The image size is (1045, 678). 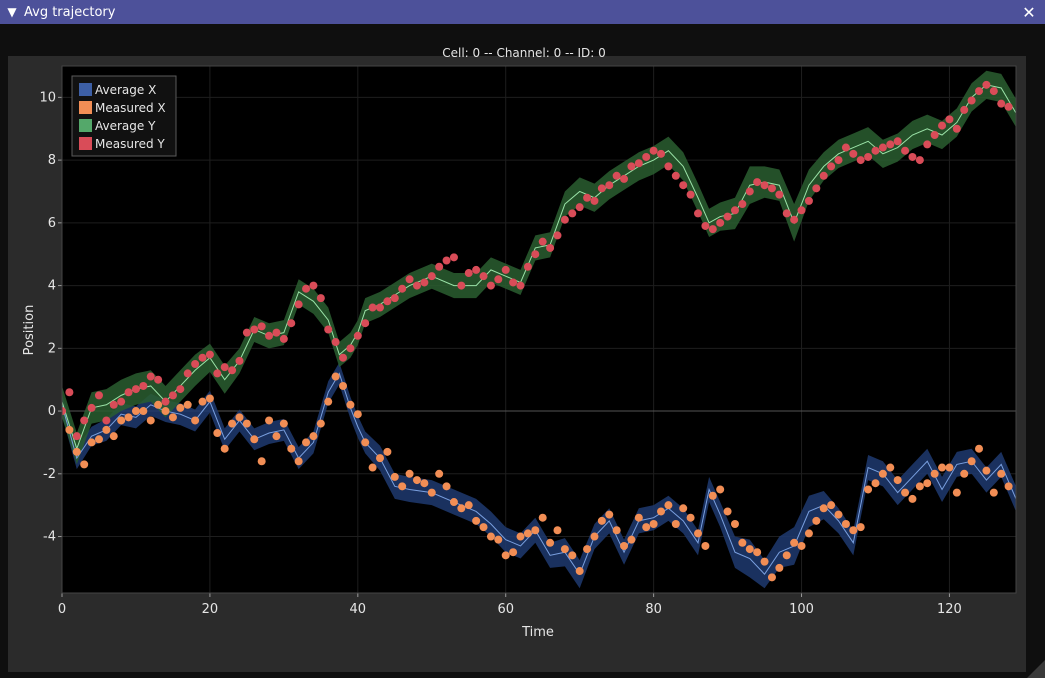 I want to click on close-icon: ✕, so click(x=1029, y=12).